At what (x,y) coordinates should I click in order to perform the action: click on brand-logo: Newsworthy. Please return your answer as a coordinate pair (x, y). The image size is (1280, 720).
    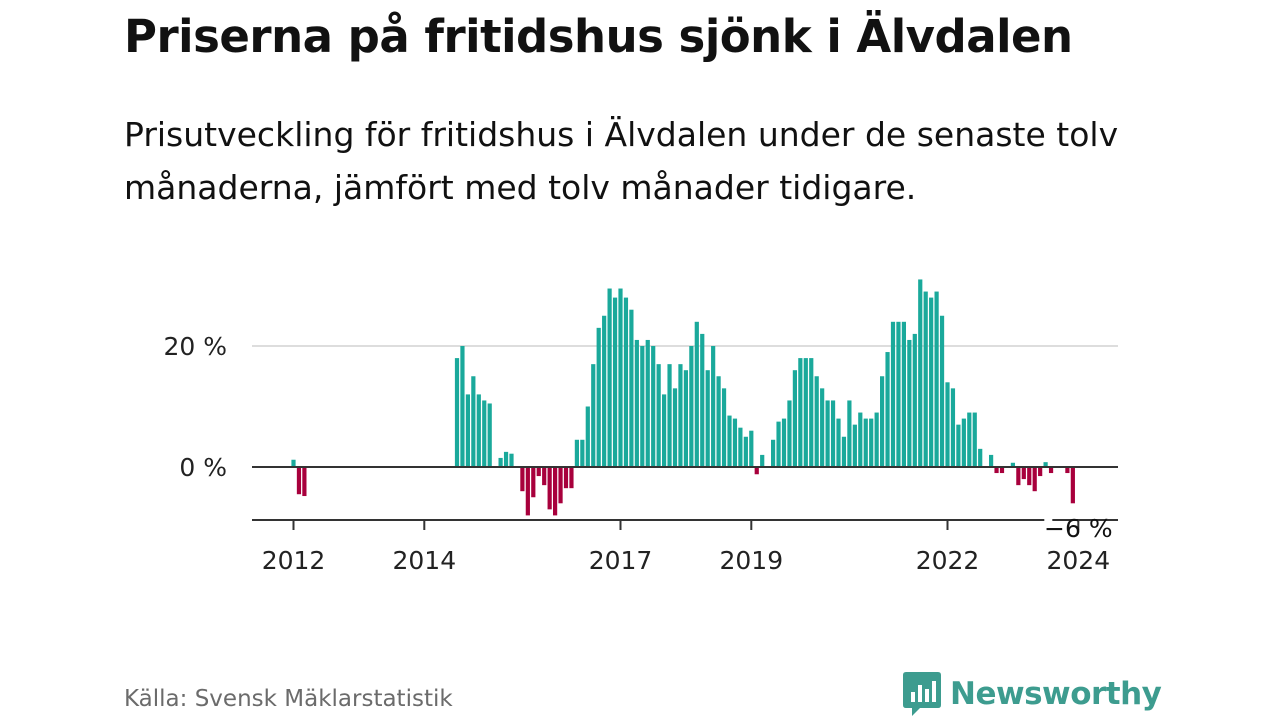
    Looking at the image, I should click on (1032, 694).